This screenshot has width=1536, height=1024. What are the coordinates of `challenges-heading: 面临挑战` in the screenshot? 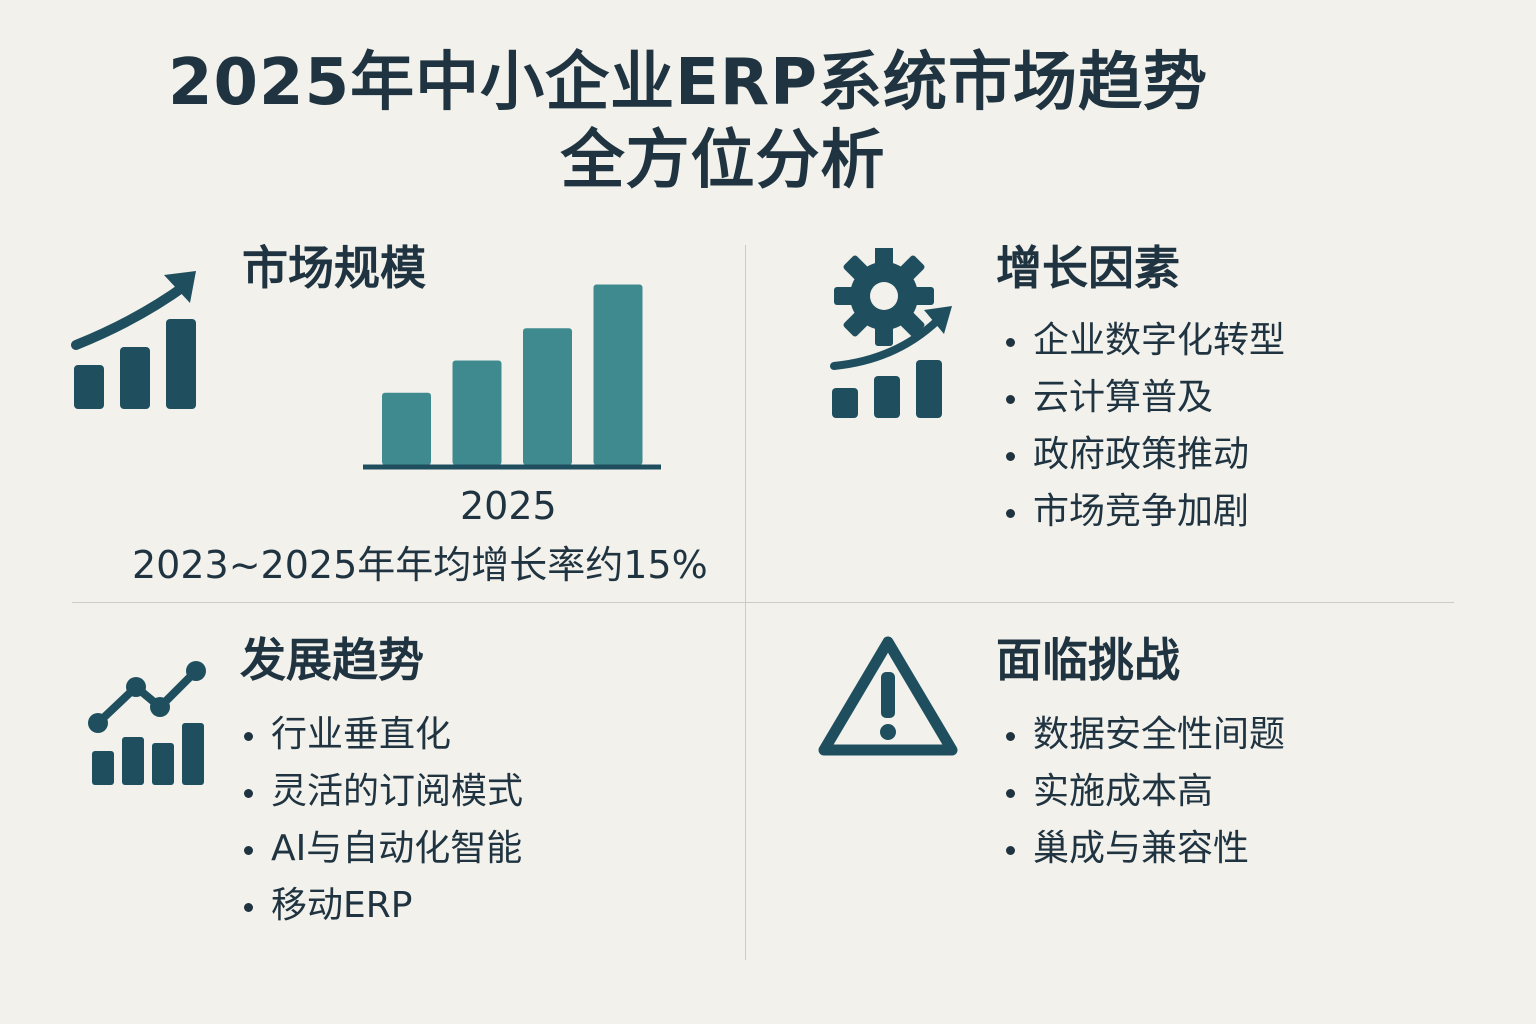 It's located at (1088, 660).